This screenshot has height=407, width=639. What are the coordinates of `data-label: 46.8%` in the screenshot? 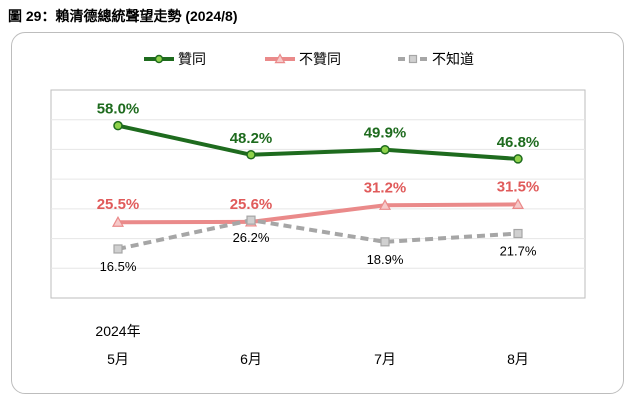 It's located at (518, 142).